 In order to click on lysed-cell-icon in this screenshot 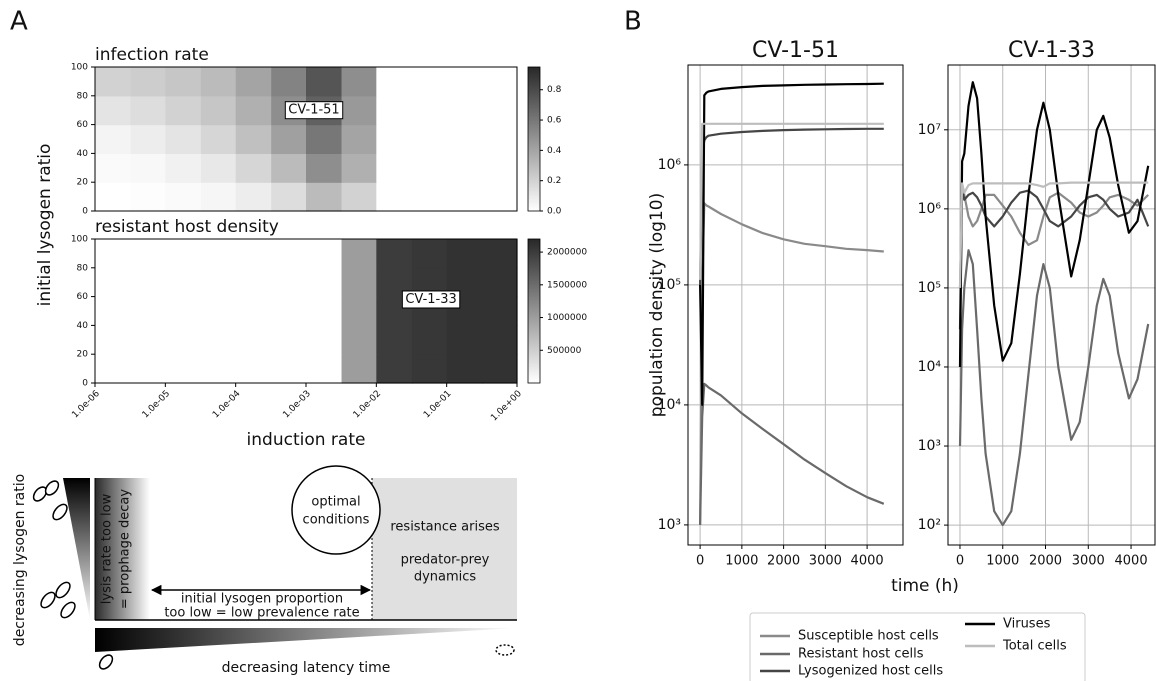, I will do `click(505, 650)`.